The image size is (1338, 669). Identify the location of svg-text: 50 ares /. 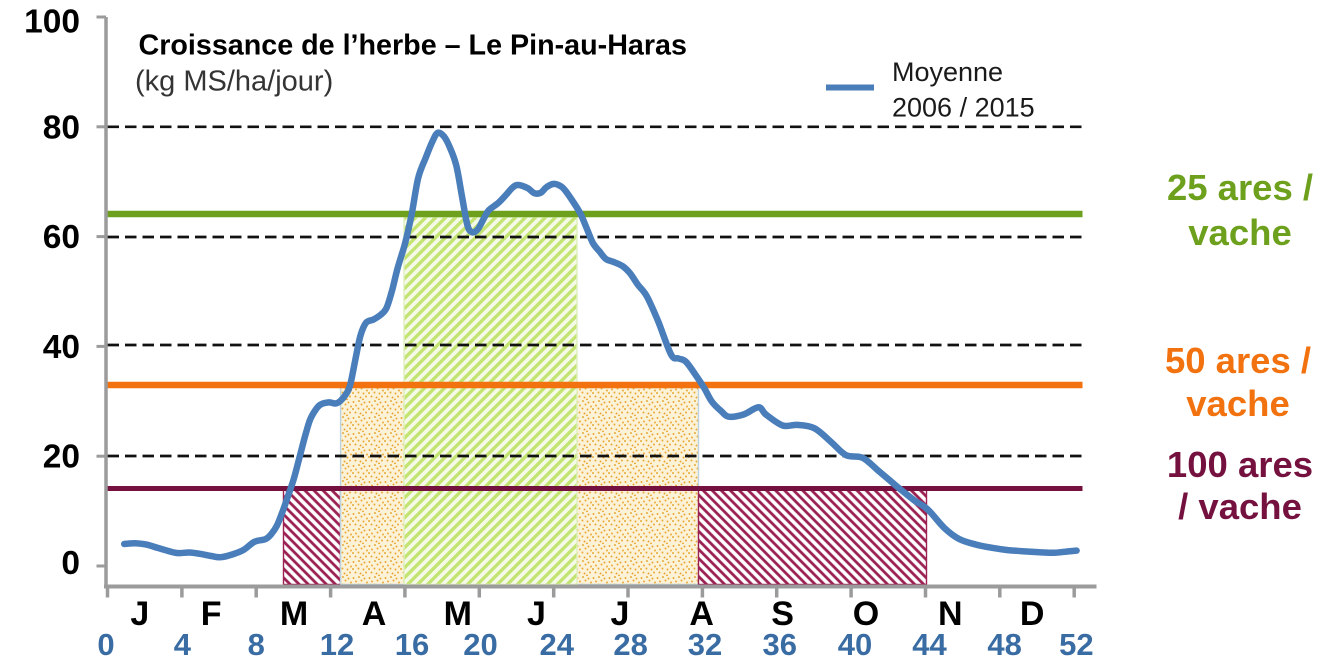
(1238, 360).